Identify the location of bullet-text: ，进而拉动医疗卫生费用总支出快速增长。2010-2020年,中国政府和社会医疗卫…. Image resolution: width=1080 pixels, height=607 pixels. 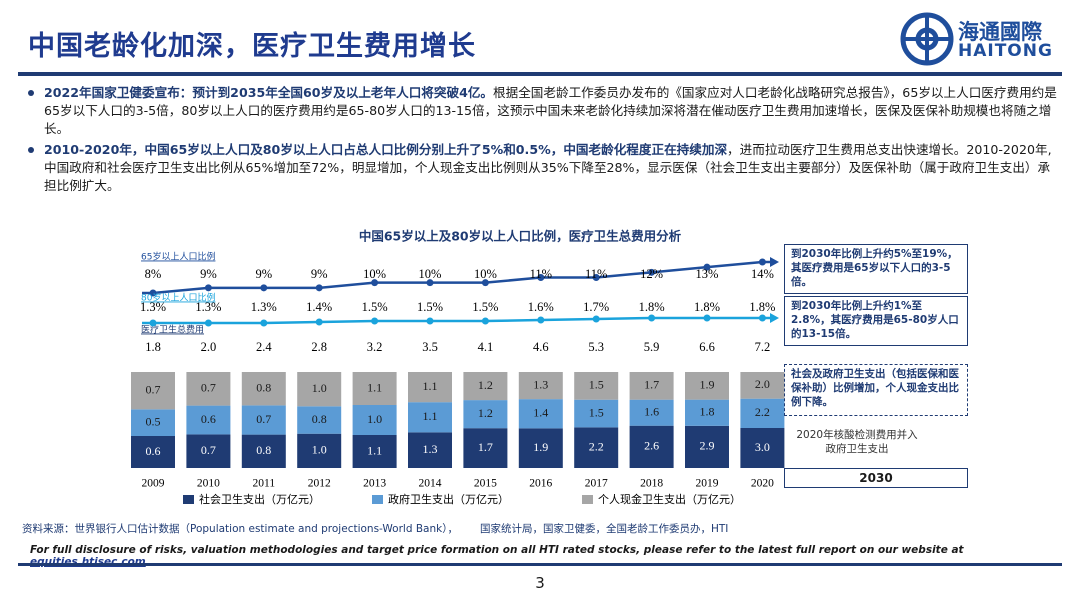
(548, 167).